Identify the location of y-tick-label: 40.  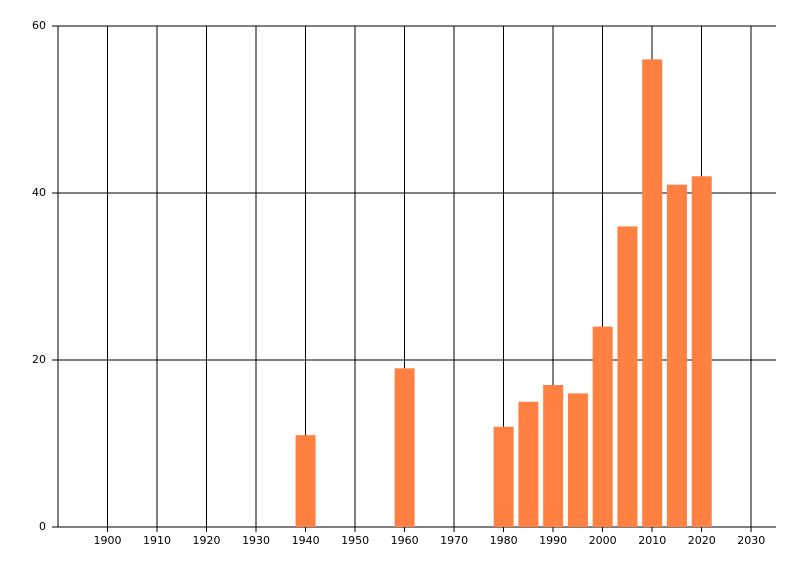
(39, 192).